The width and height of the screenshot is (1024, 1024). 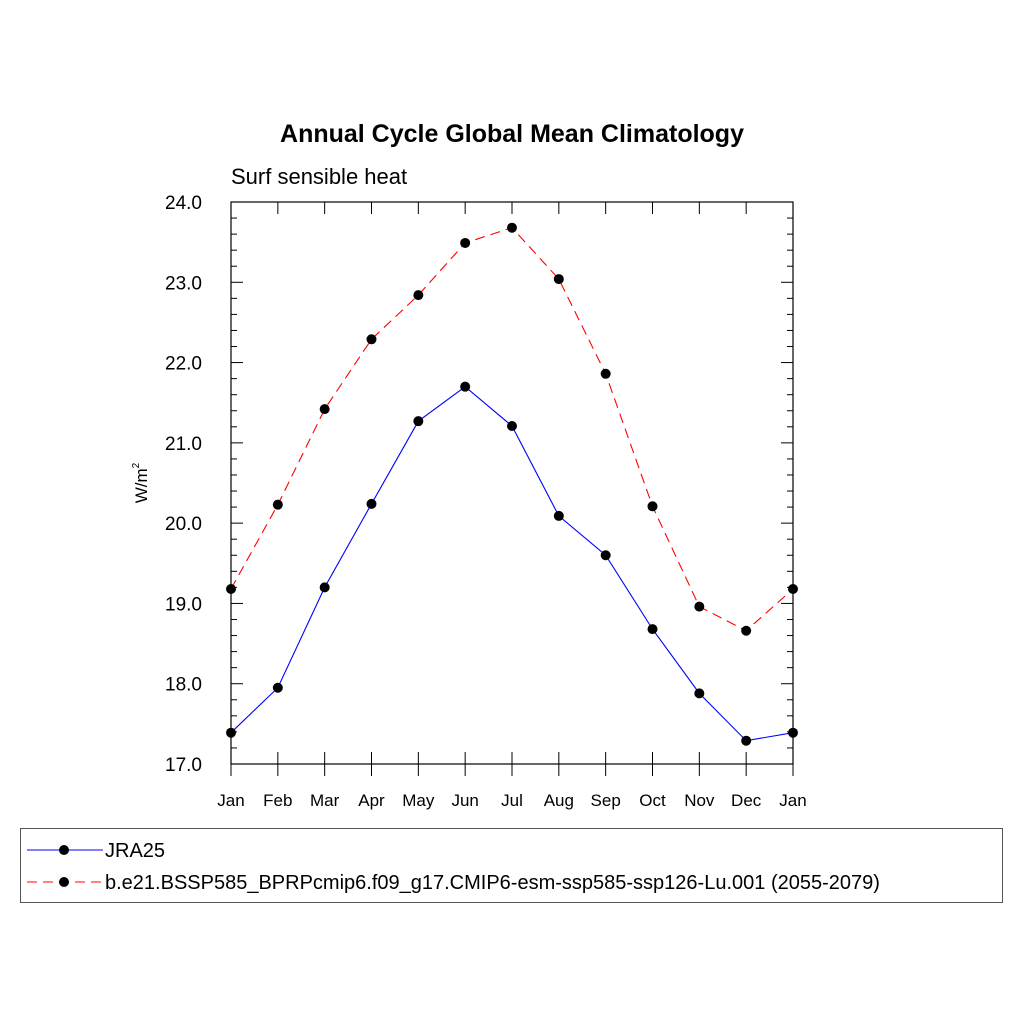 What do you see at coordinates (183, 604) in the screenshot?
I see `y-tick-label: 19.0` at bounding box center [183, 604].